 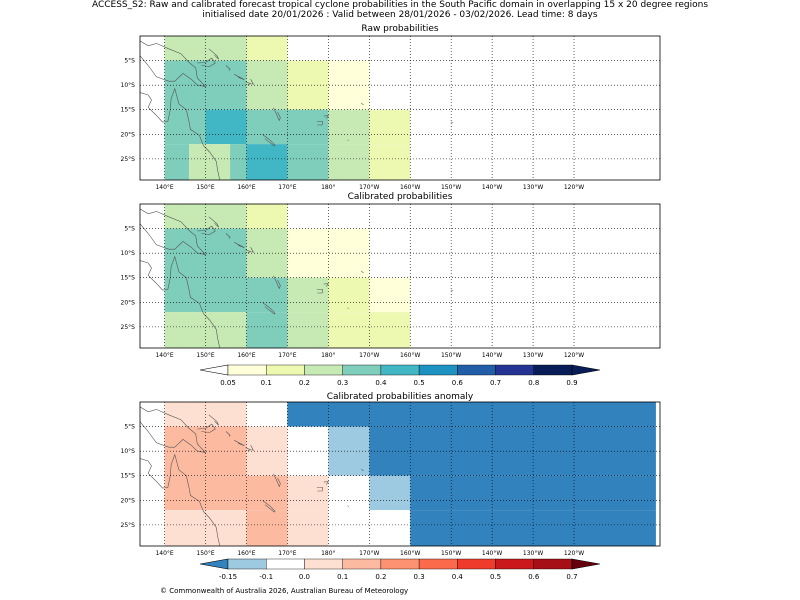 What do you see at coordinates (571, 383) in the screenshot?
I see `colorbar-tick-label: 0.9` at bounding box center [571, 383].